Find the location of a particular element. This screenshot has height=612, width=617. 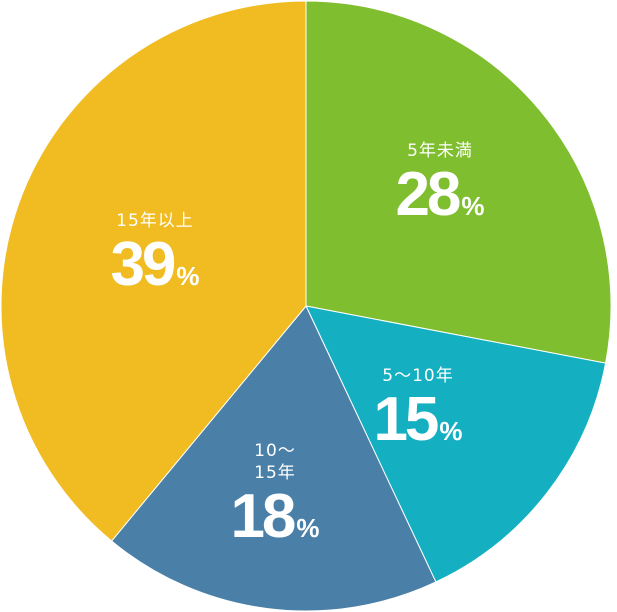

slice-category: 15年以上 is located at coordinates (155, 221).